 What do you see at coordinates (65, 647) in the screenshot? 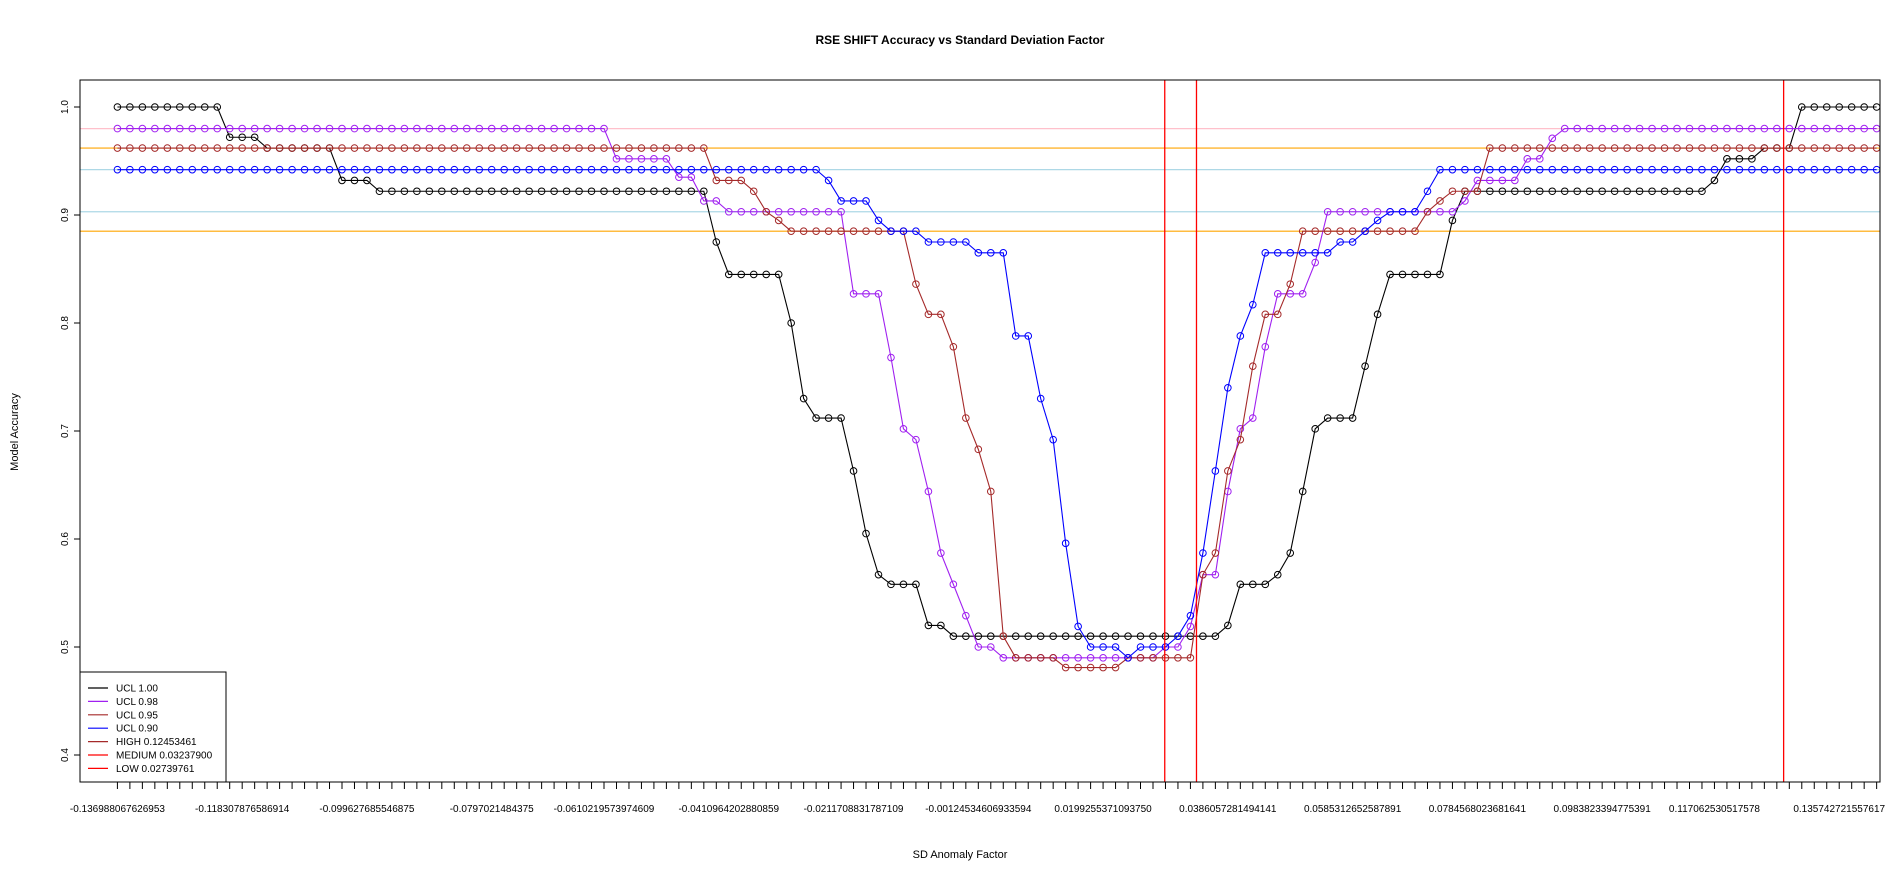
I see `y-tick-label: 0.5` at bounding box center [65, 647].